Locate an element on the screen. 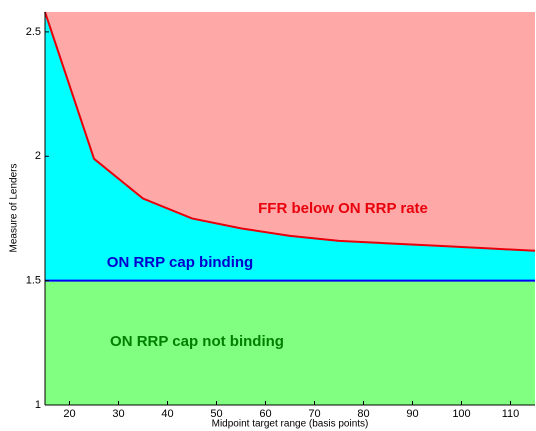 This screenshot has height=431, width=536. x-tick-label: 60 is located at coordinates (265, 414).